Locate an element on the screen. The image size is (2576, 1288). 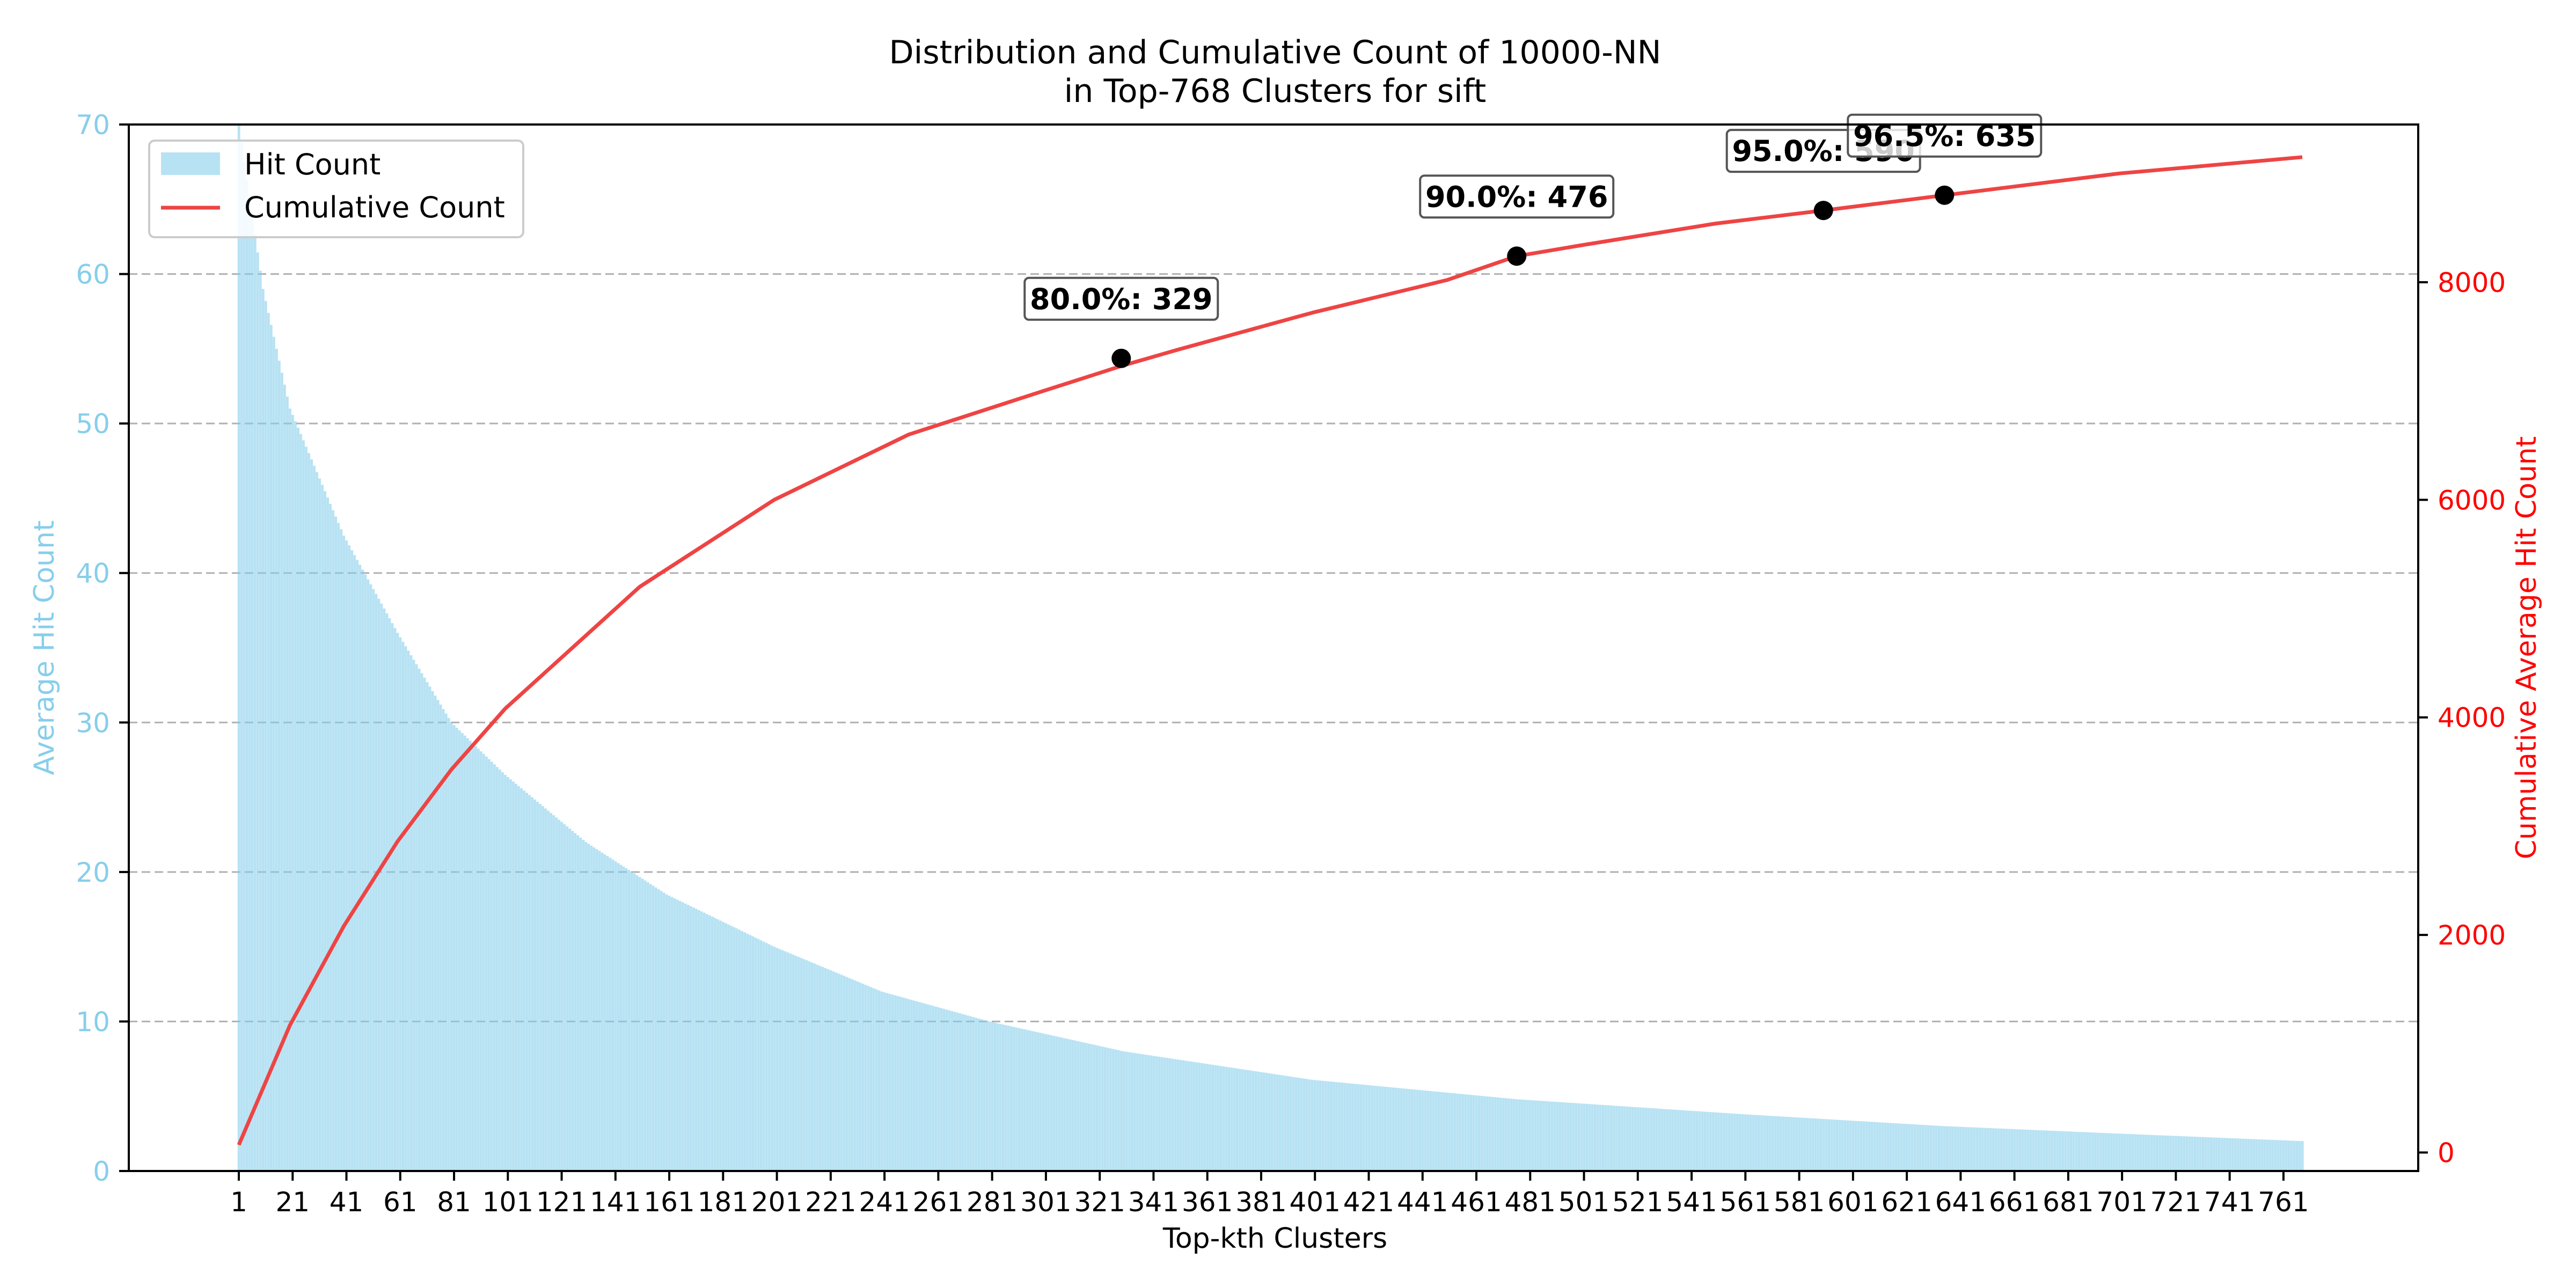
y-tick-right-label: 6000 is located at coordinates (2472, 500).